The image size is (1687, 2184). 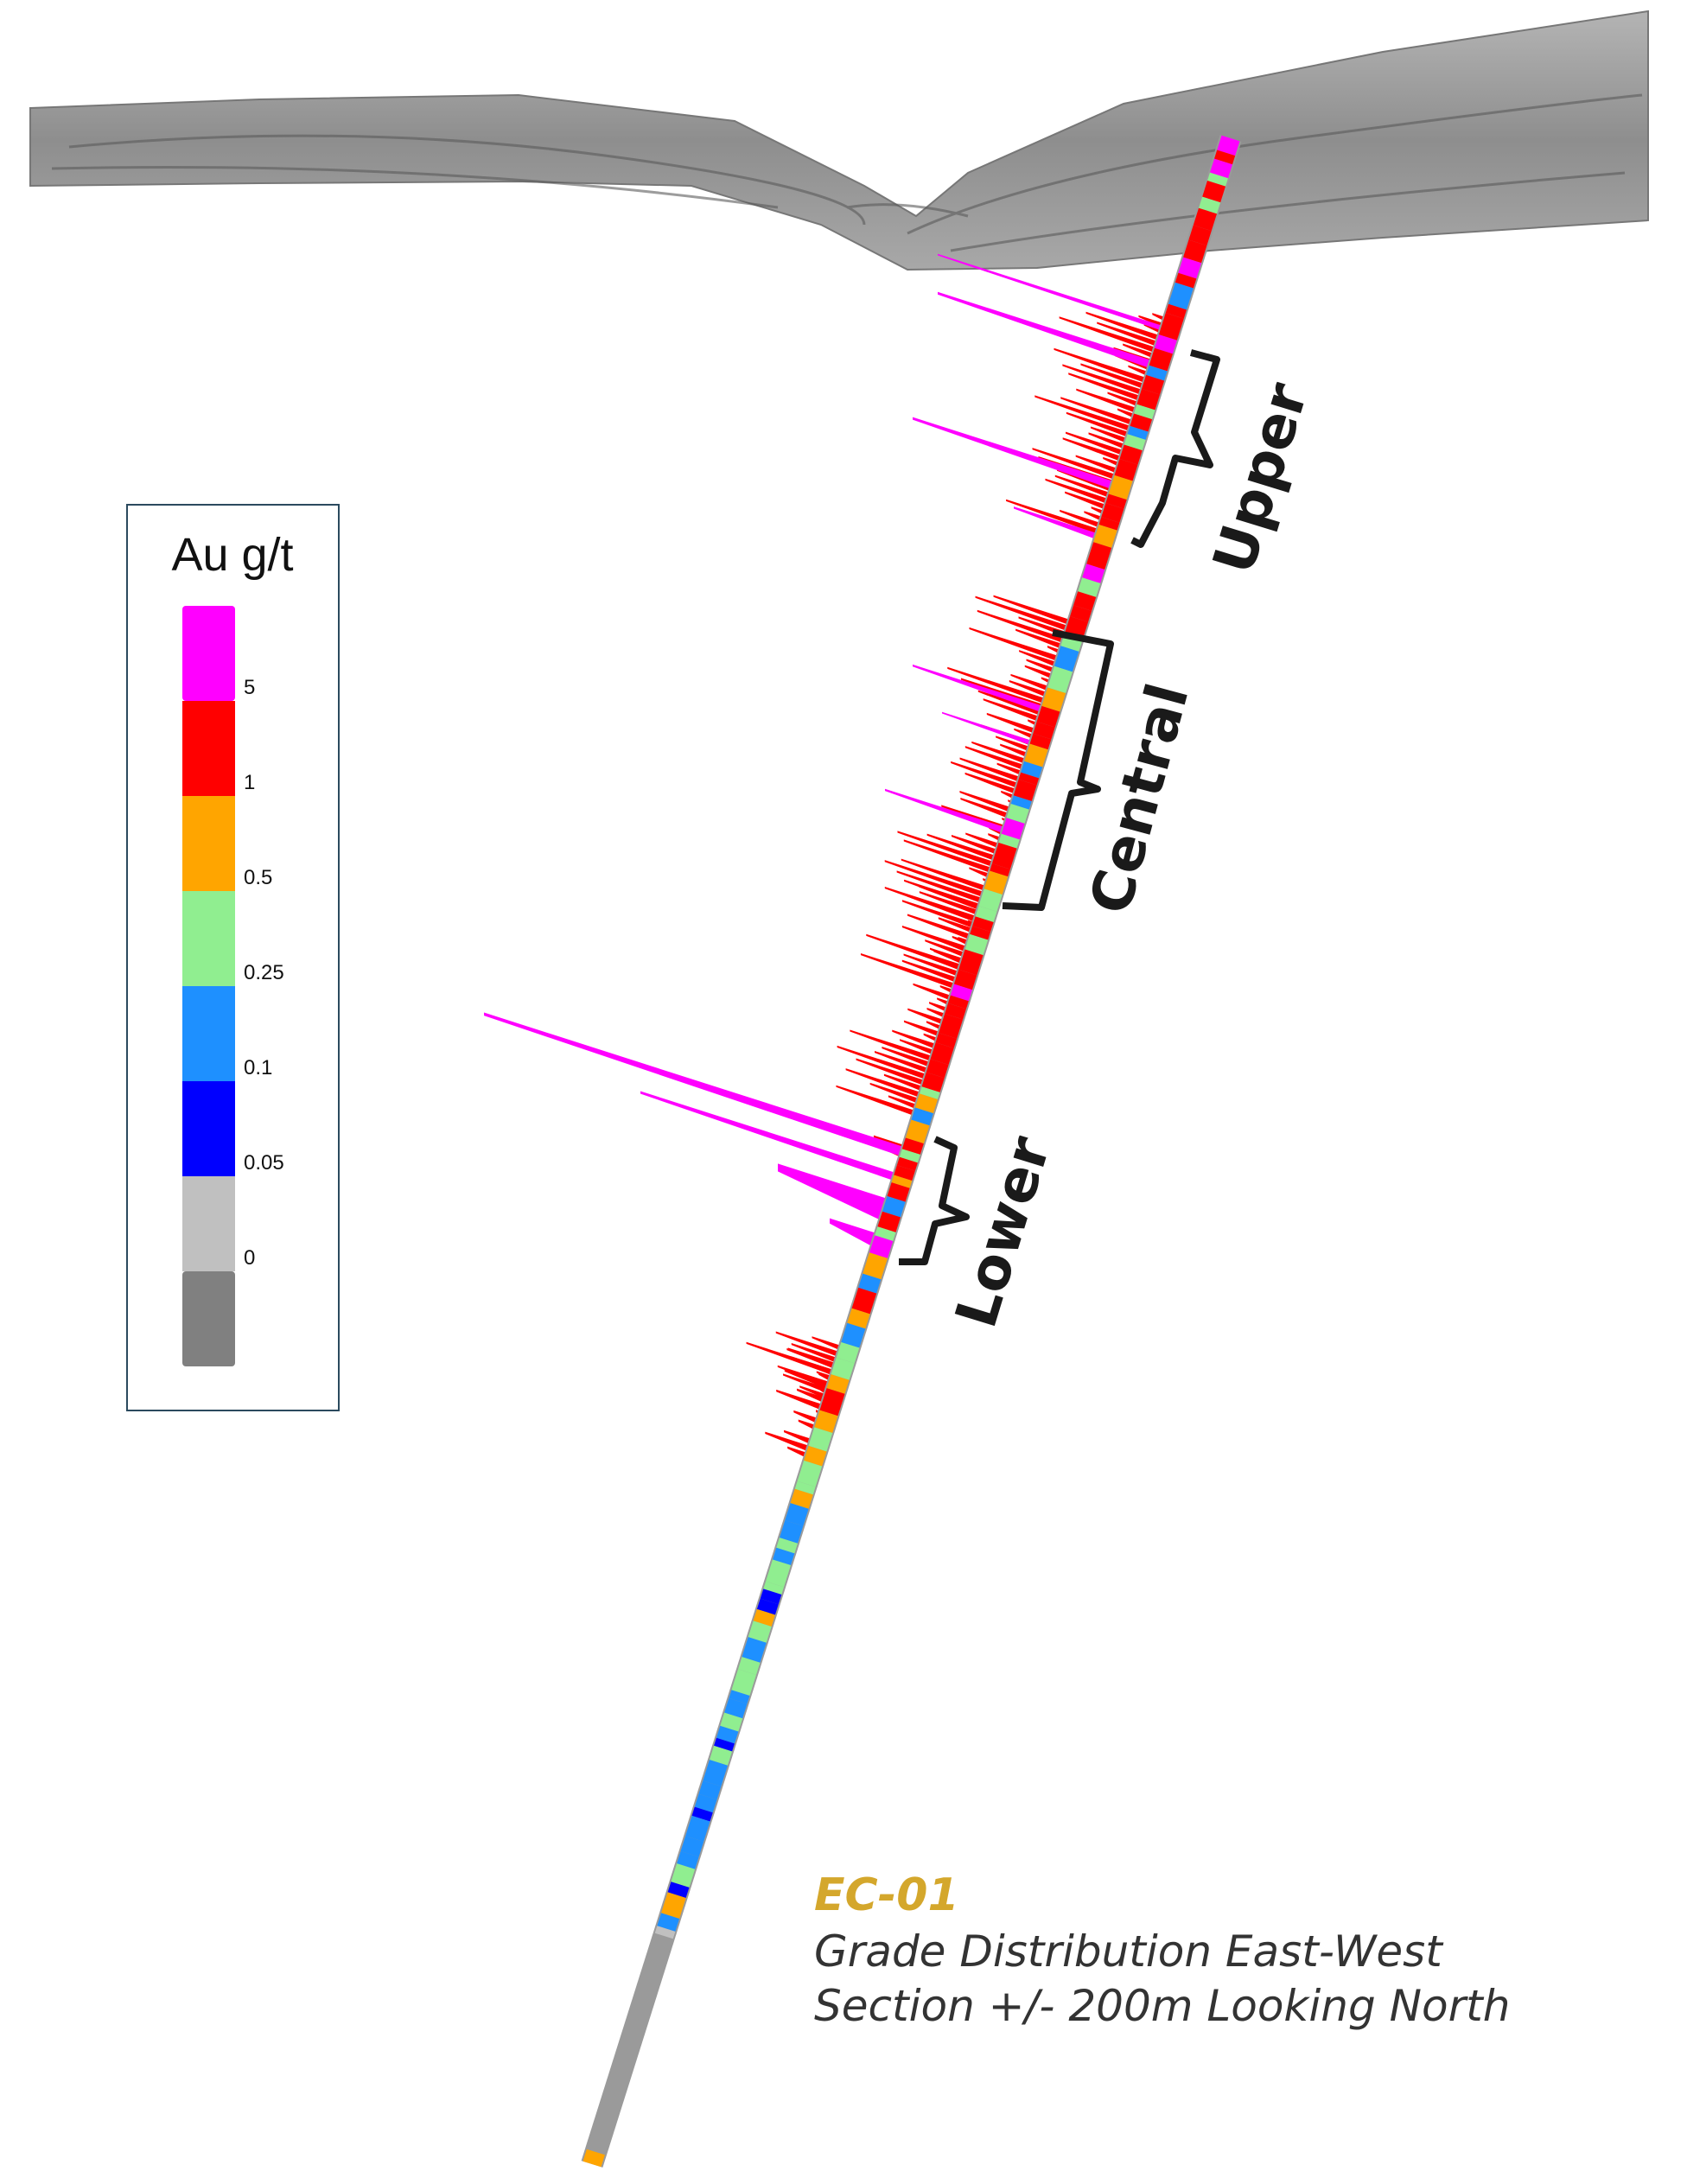 I want to click on legend-title: Au g/t, so click(x=232, y=555).